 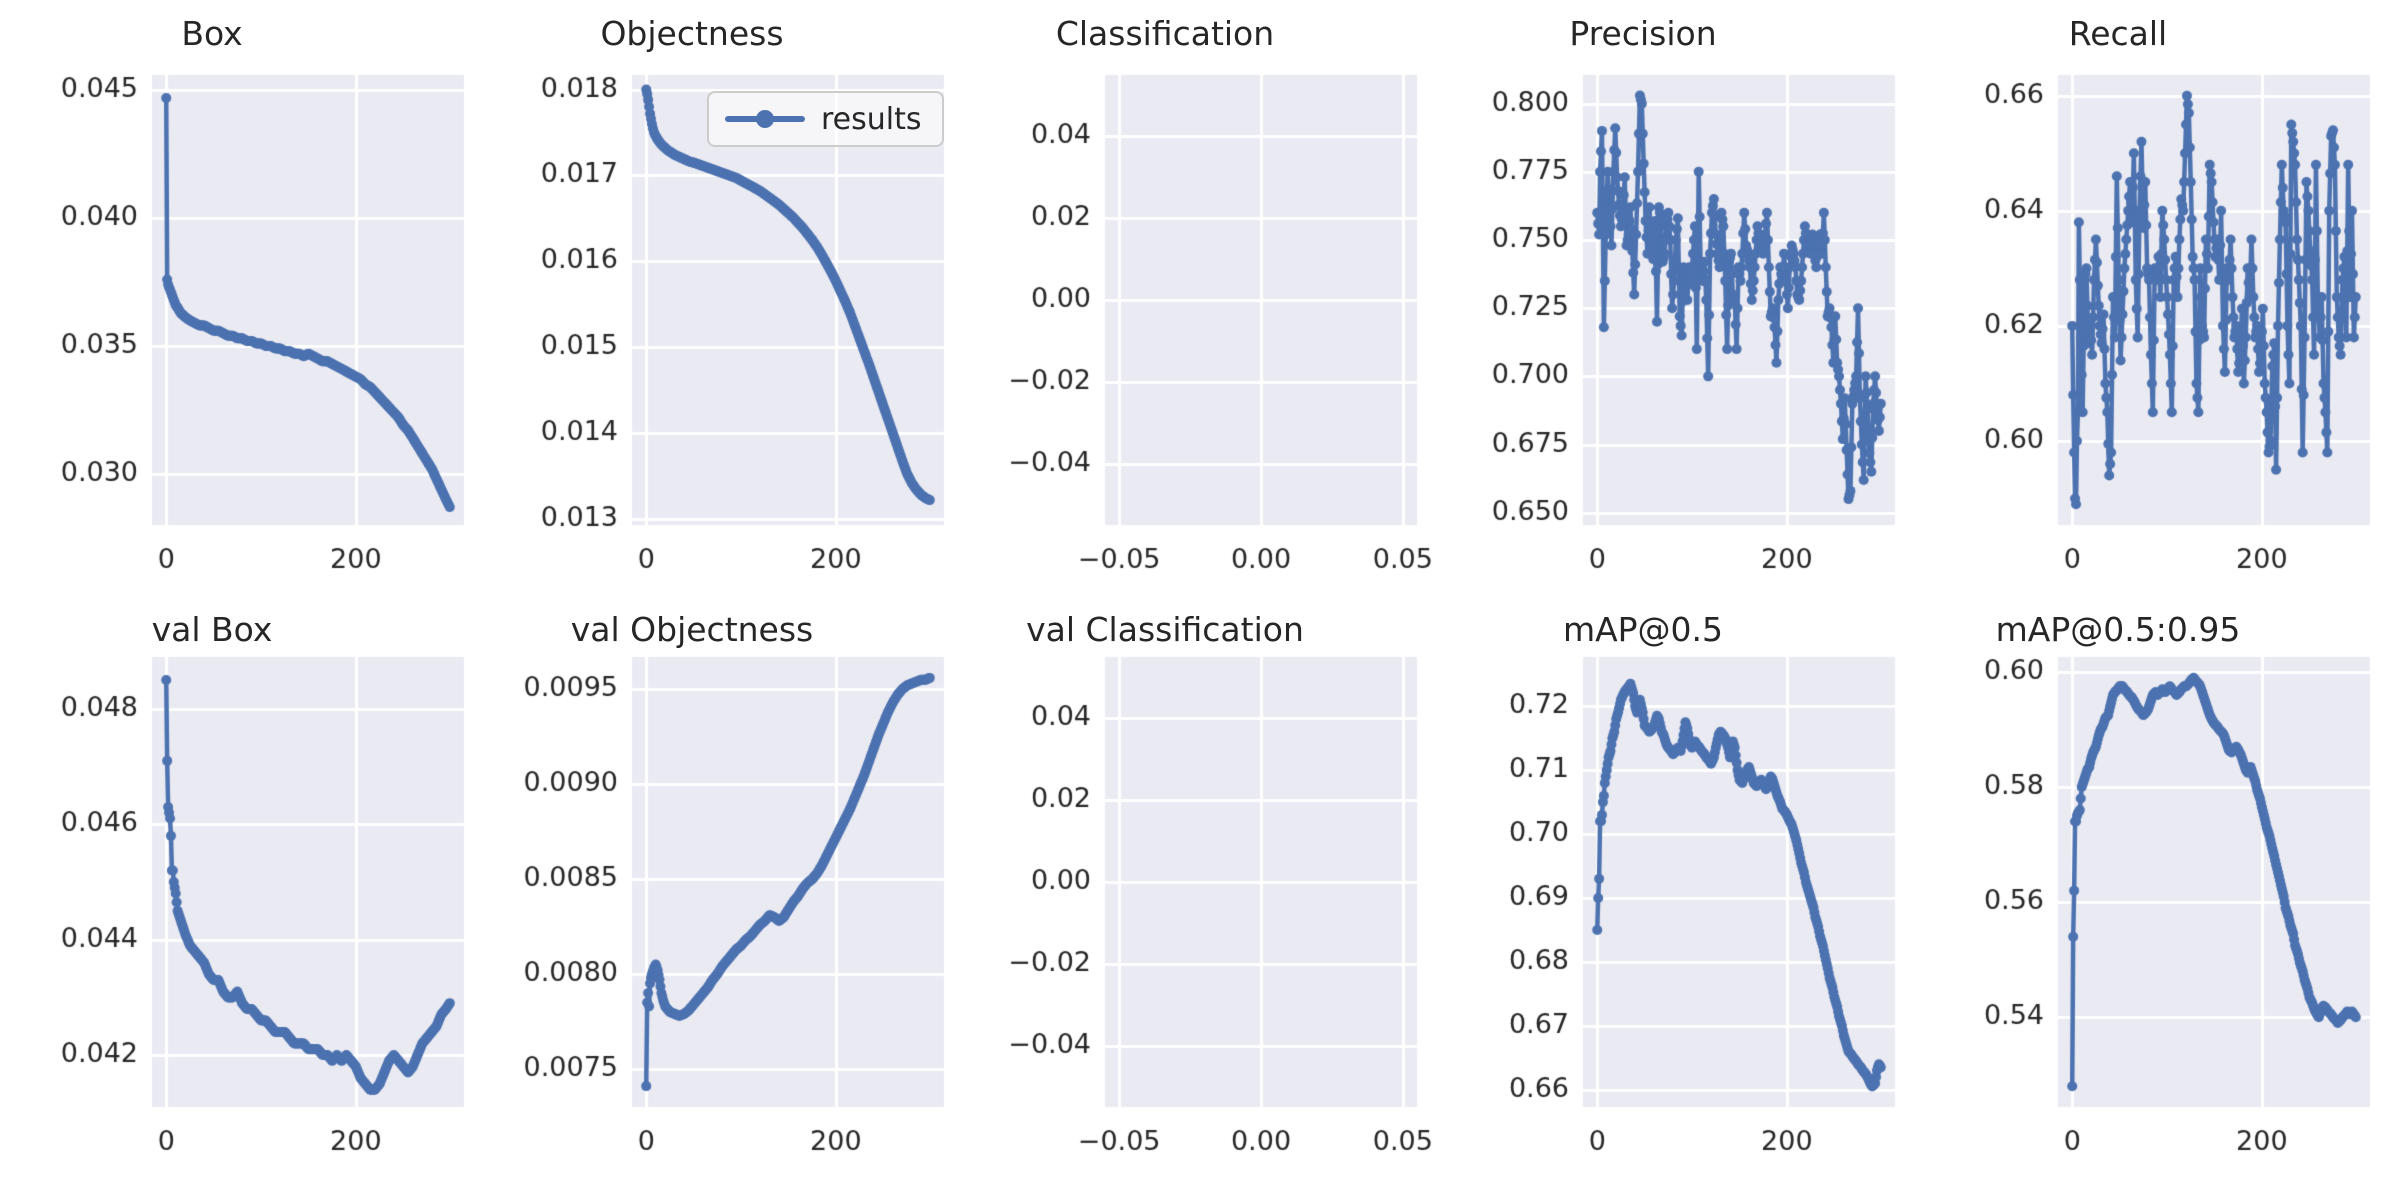 I want to click on subplot-val-objectness: val Objectness, so click(x=720, y=900).